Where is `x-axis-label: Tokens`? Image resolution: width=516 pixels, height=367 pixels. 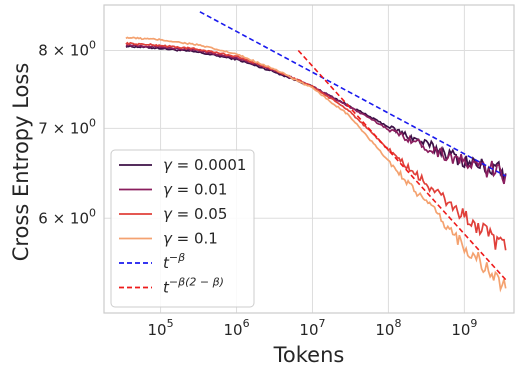 x-axis-label: Tokens is located at coordinates (309, 355).